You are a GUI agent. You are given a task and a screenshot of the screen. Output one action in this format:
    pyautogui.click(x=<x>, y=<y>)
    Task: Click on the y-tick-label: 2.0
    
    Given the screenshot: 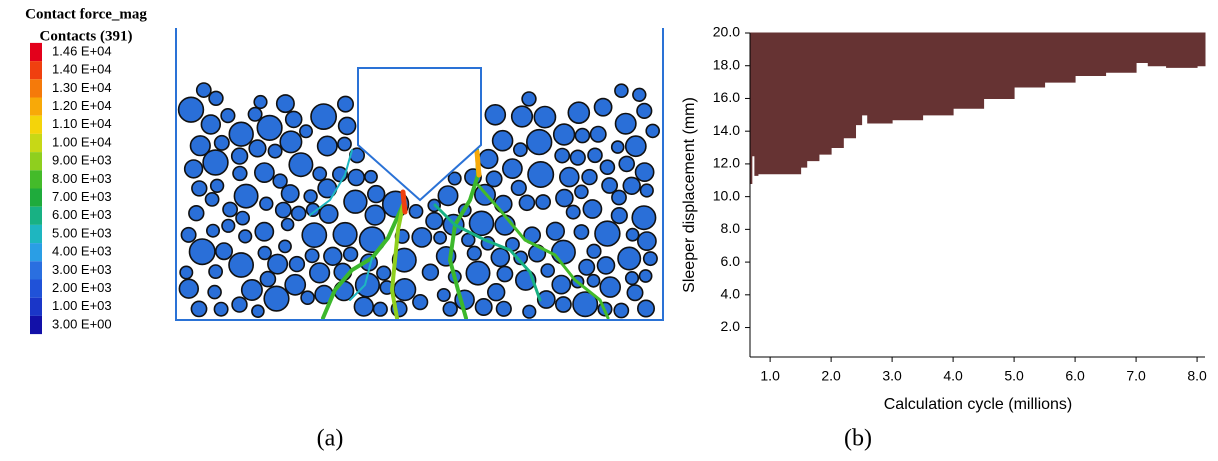 What is the action you would take?
    pyautogui.click(x=731, y=326)
    